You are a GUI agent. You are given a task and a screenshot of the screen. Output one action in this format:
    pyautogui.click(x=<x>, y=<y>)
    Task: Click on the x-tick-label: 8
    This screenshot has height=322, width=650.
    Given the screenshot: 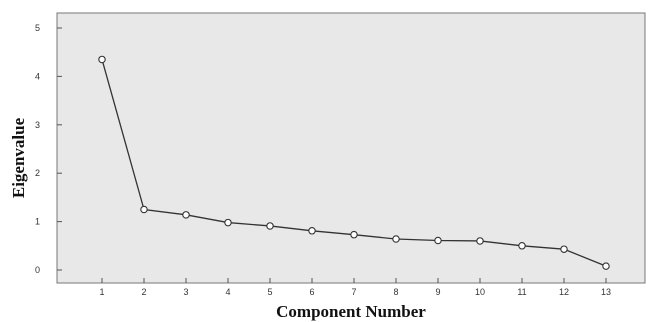 What is the action you would take?
    pyautogui.click(x=395, y=292)
    